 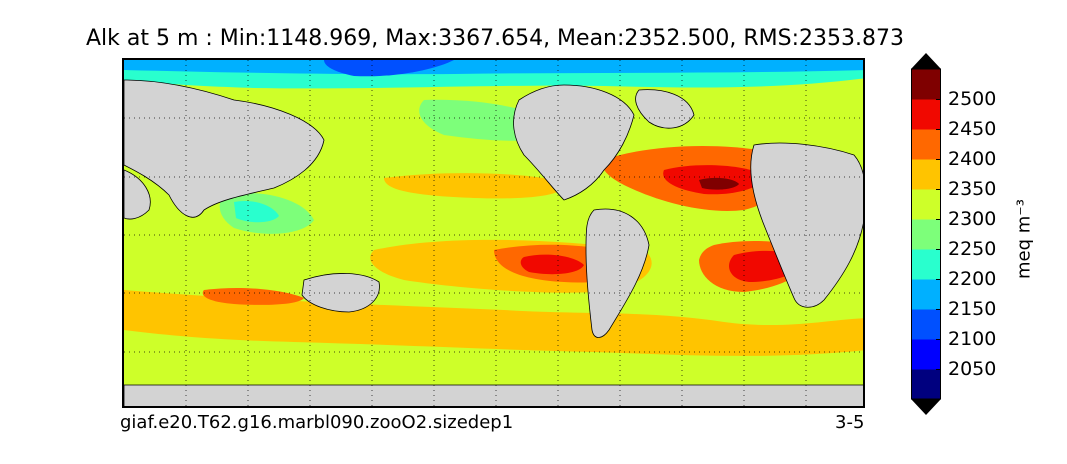 I want to click on colorbar-tick-label: 2050, so click(x=972, y=369).